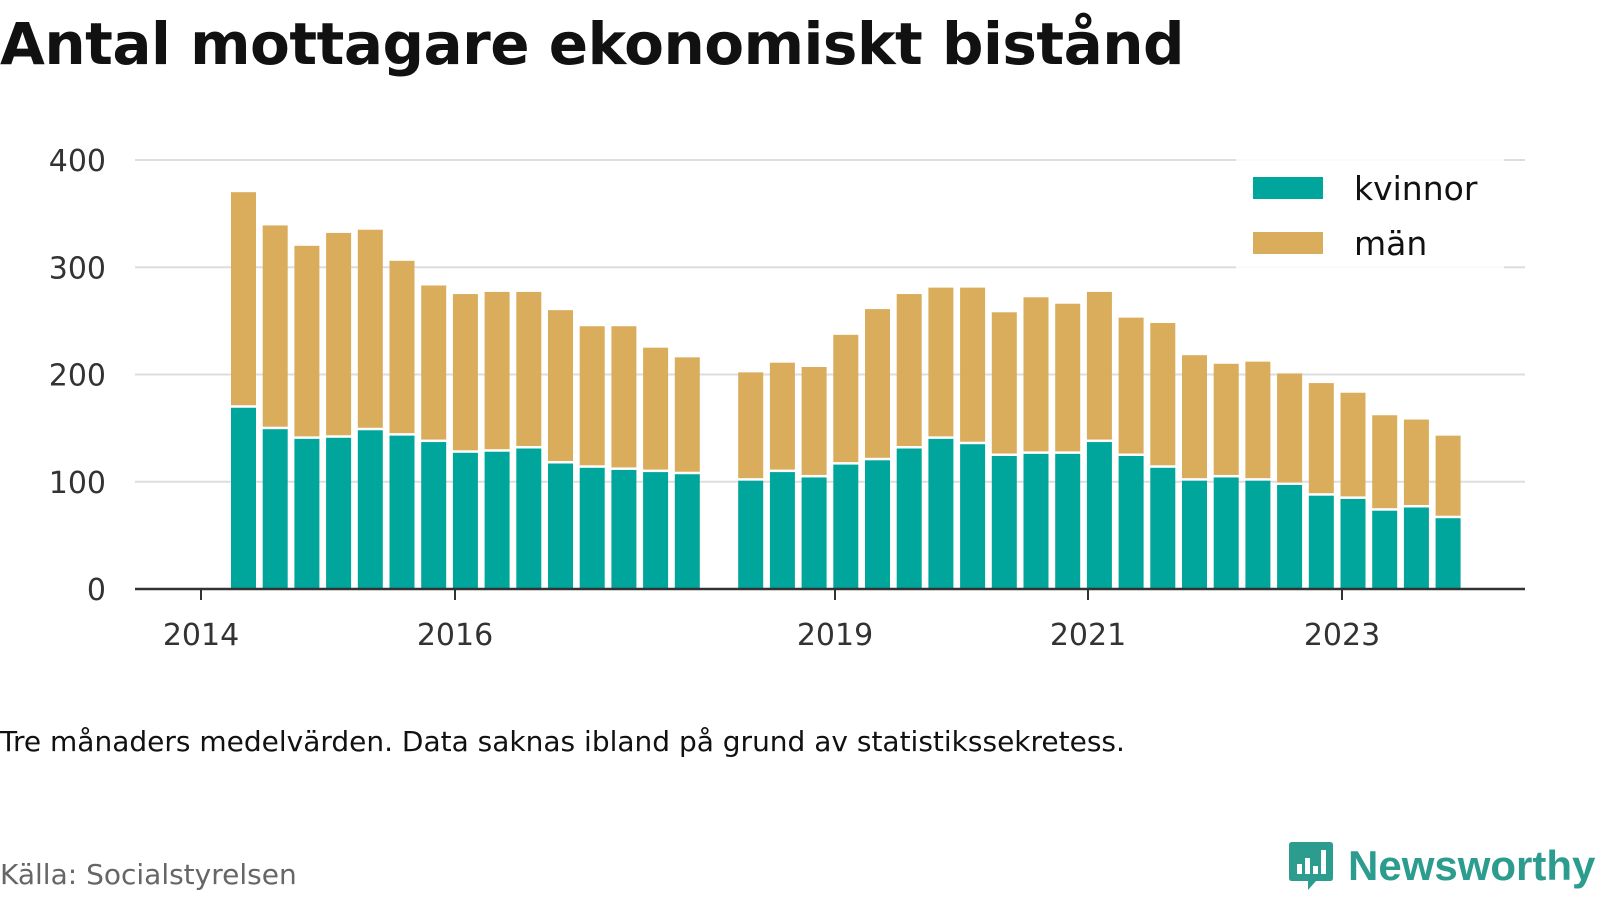 This screenshot has width=1600, height=900. What do you see at coordinates (1472, 865) in the screenshot?
I see `brand-name: Newsworthy` at bounding box center [1472, 865].